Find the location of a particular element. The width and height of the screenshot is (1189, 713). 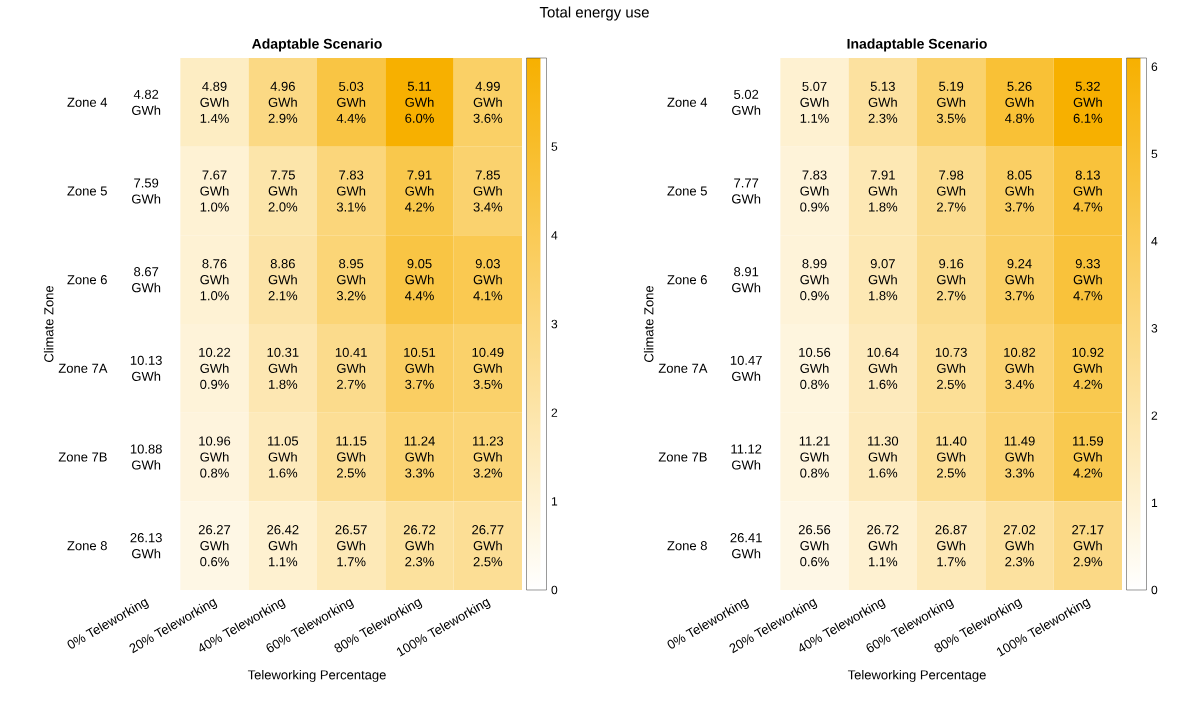

chart-title: Adaptable Scenario is located at coordinates (316, 45).